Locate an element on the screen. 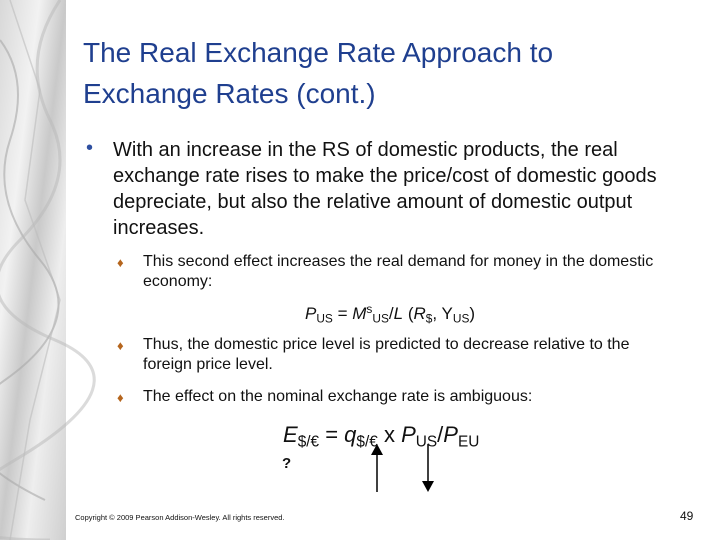  page-number: 49 is located at coordinates (687, 516).